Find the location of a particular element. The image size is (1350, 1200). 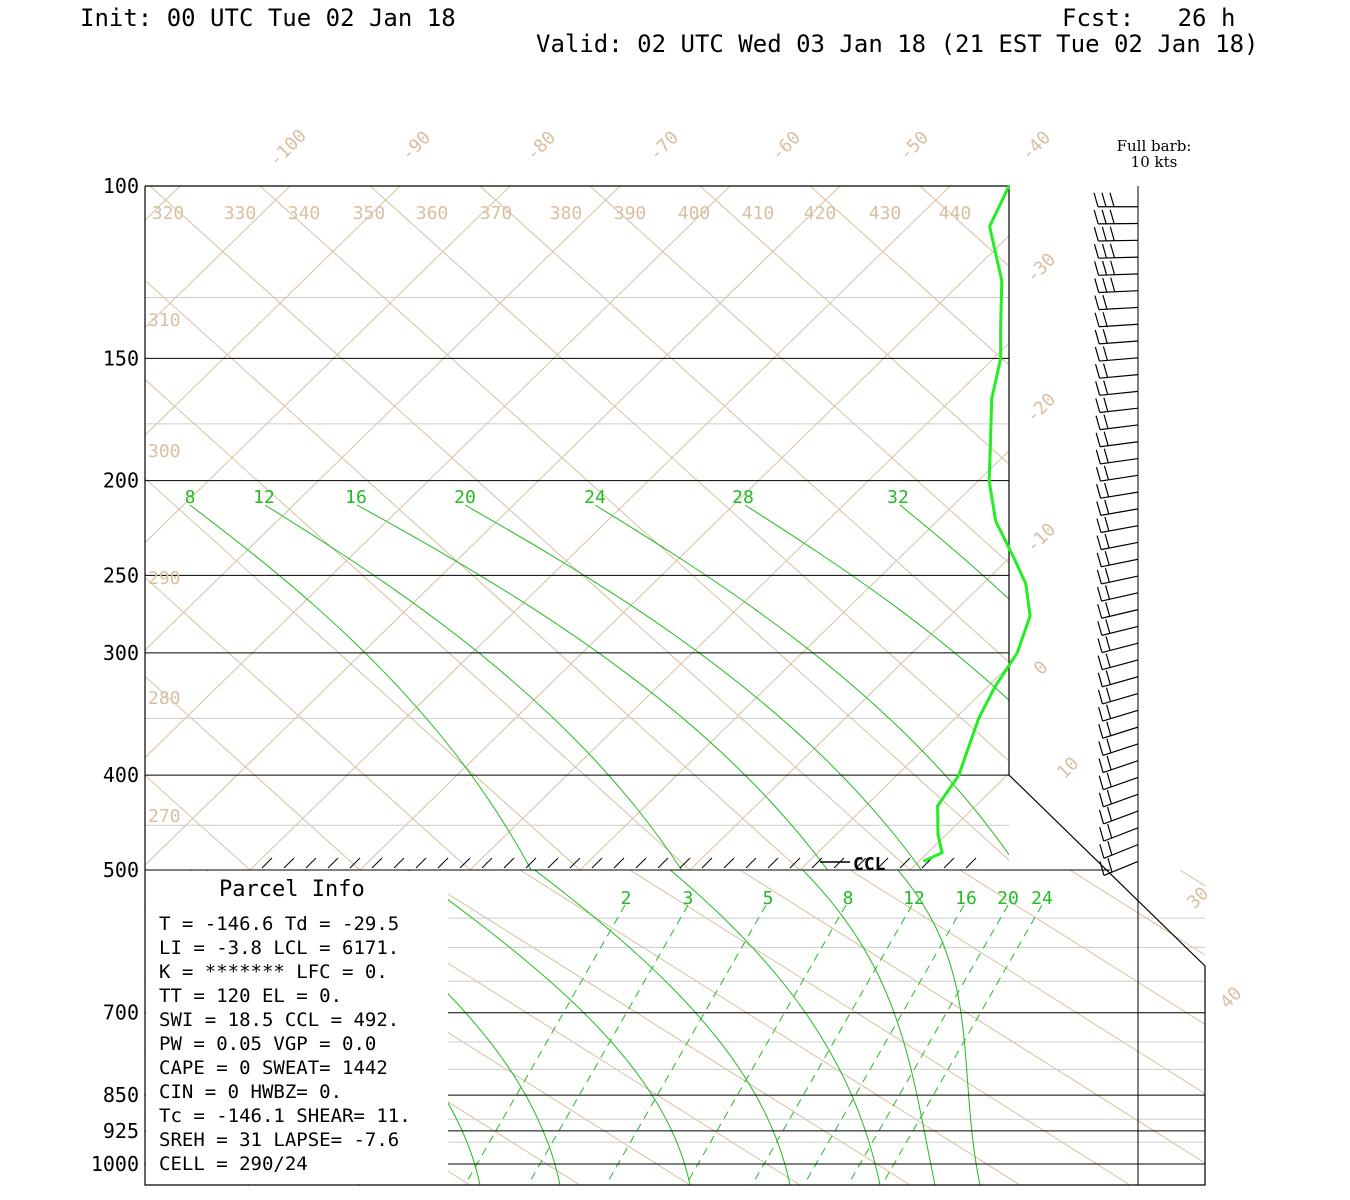

mixing-ratio-label: 20 is located at coordinates (1008, 898).